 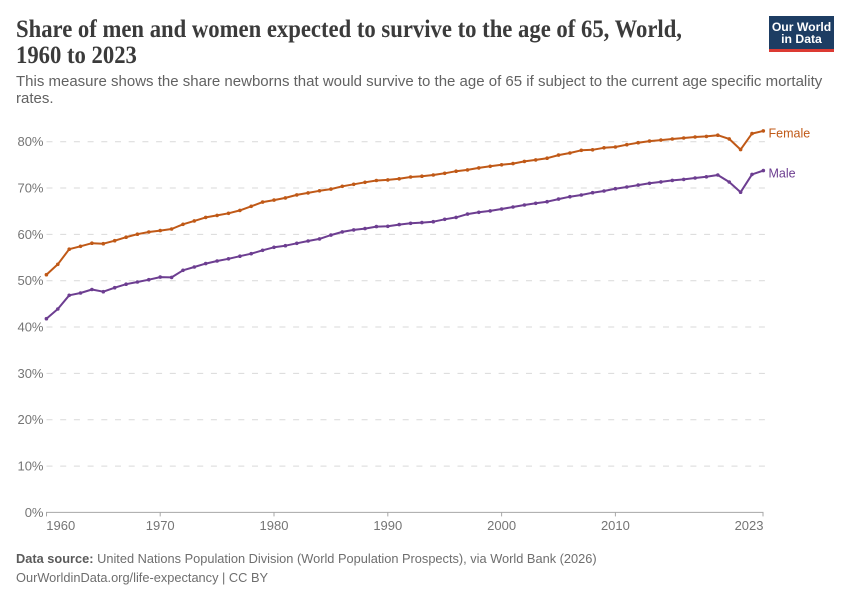 I want to click on svg-text: 40%, so click(x=30, y=327).